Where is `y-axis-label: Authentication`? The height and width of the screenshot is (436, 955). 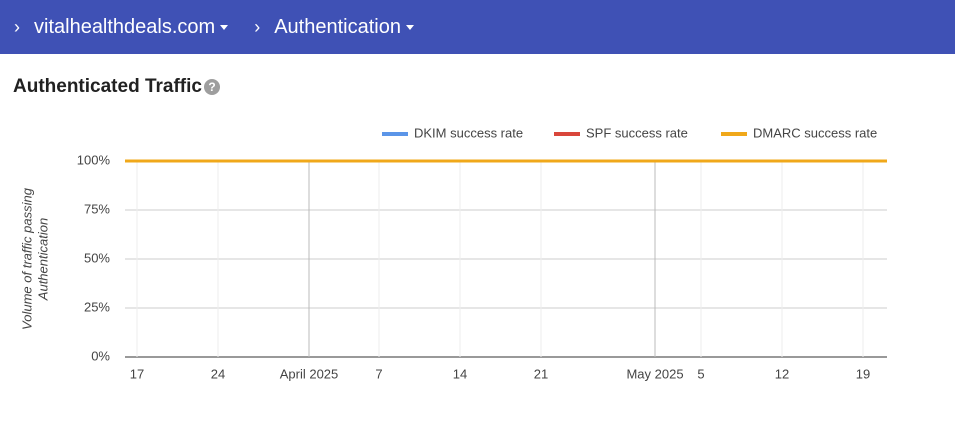
y-axis-label: Authentication is located at coordinates (42, 259).